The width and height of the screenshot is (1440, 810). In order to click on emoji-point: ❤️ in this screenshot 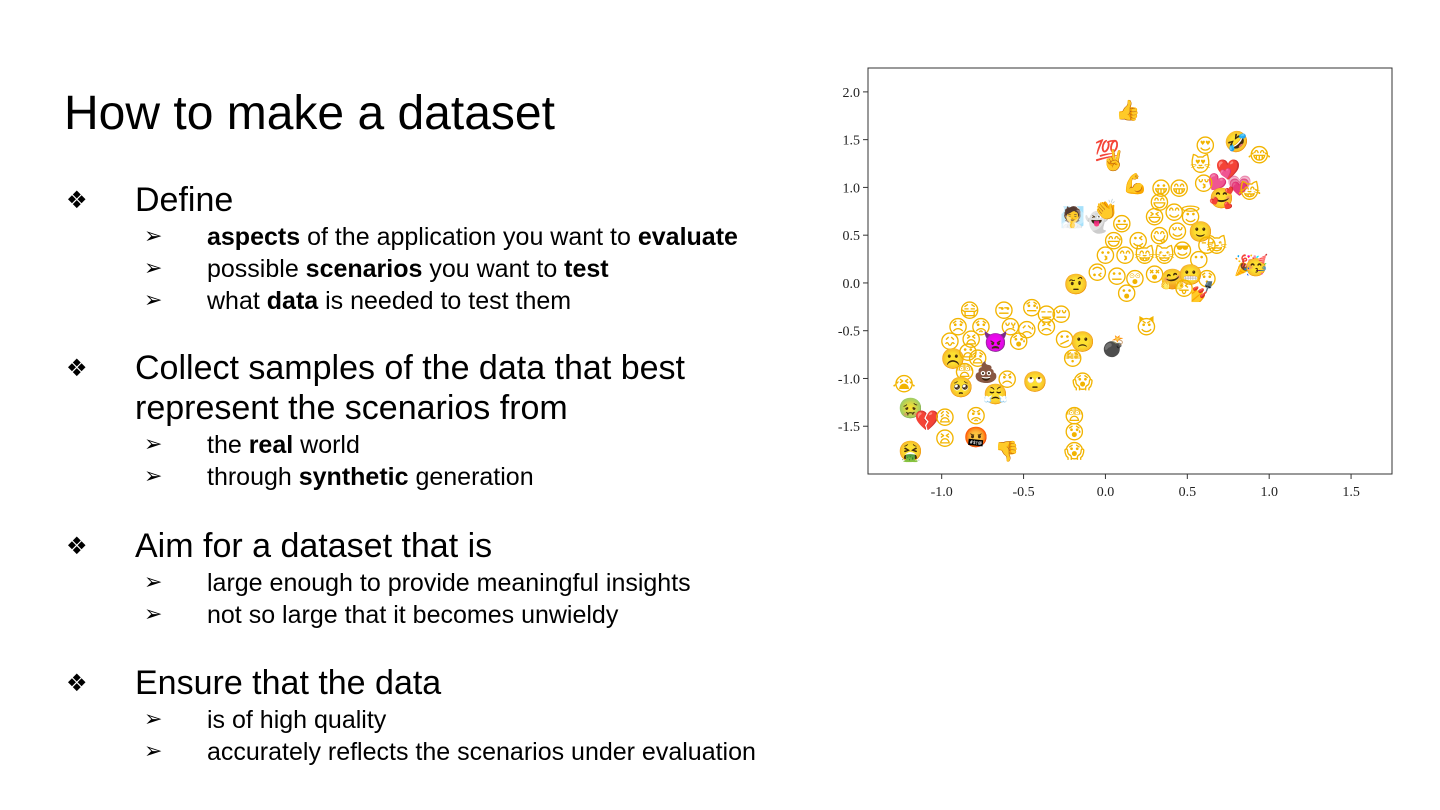, I will do `click(1228, 169)`.